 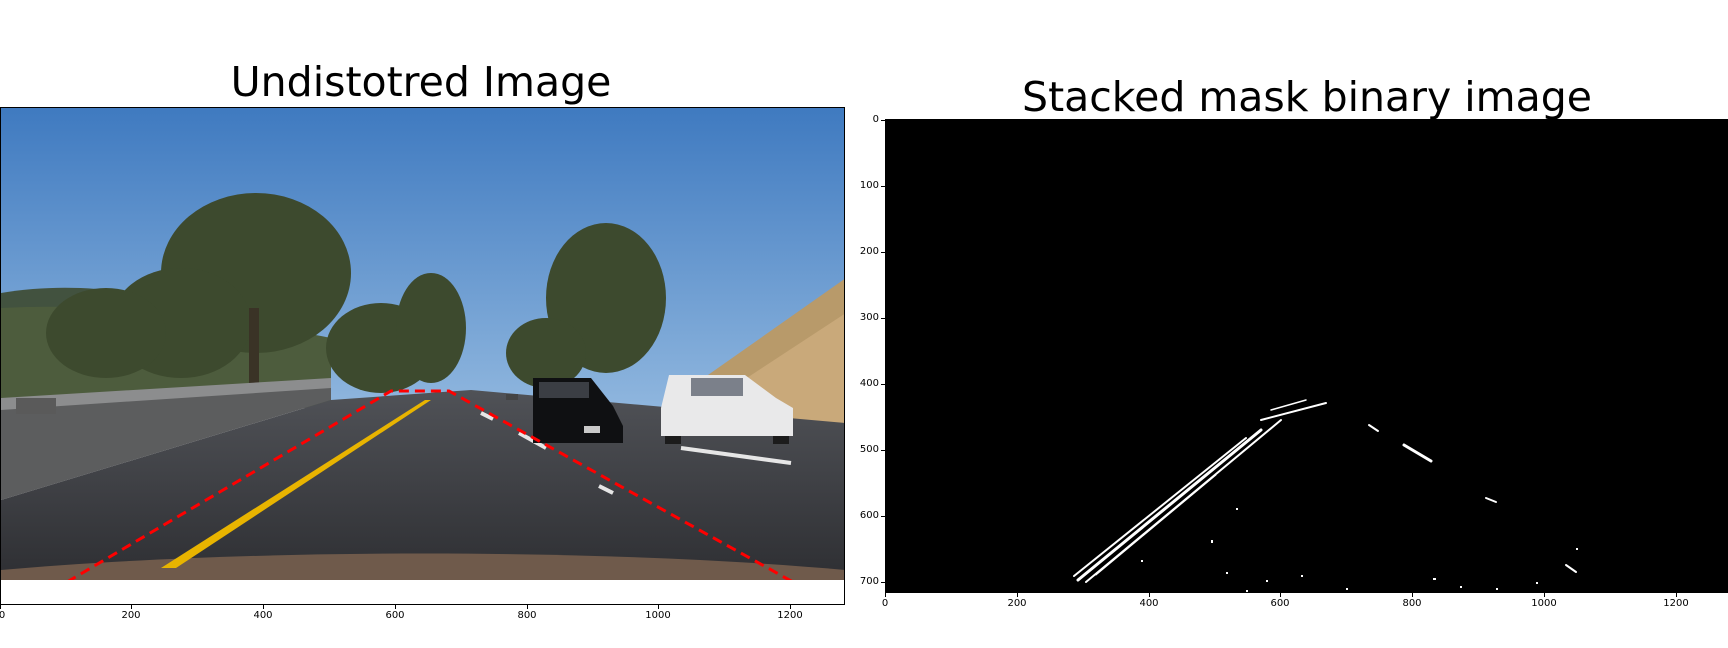 What do you see at coordinates (790, 615) in the screenshot?
I see `left-x-tick-1200: 1200` at bounding box center [790, 615].